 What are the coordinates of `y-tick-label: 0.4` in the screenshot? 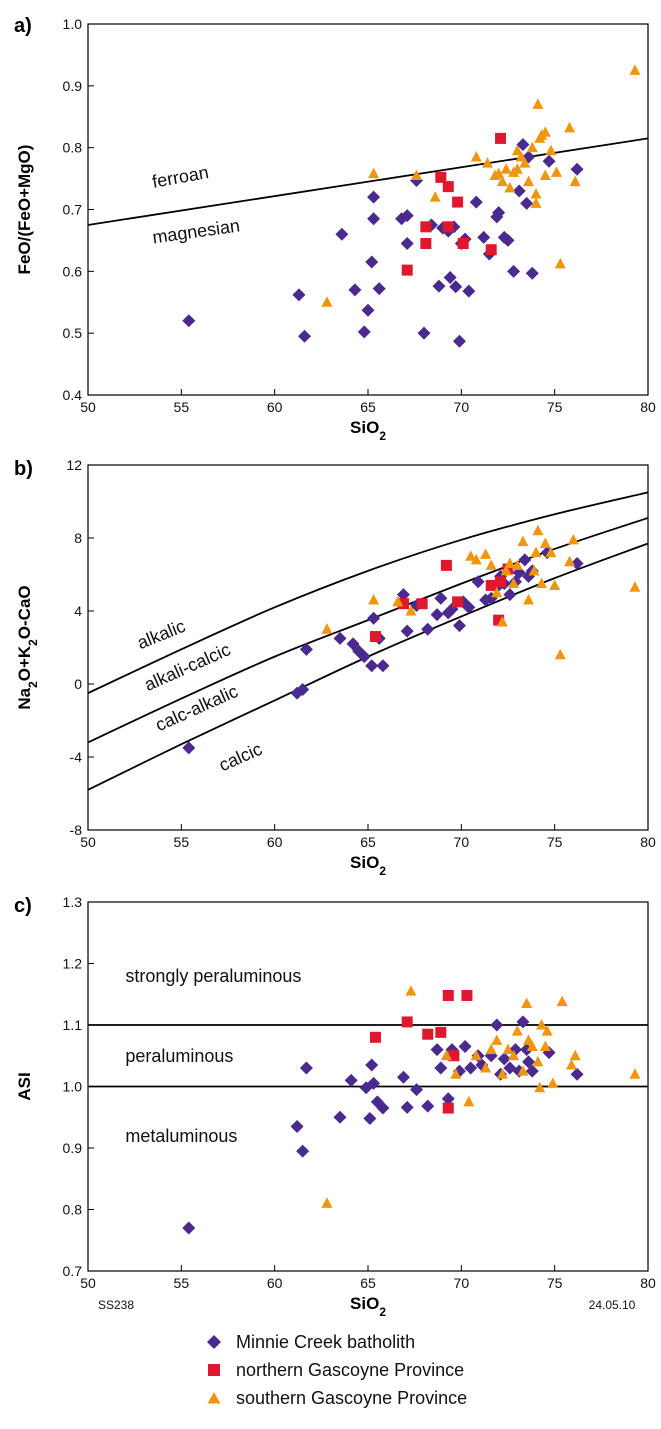 It's located at (73, 395).